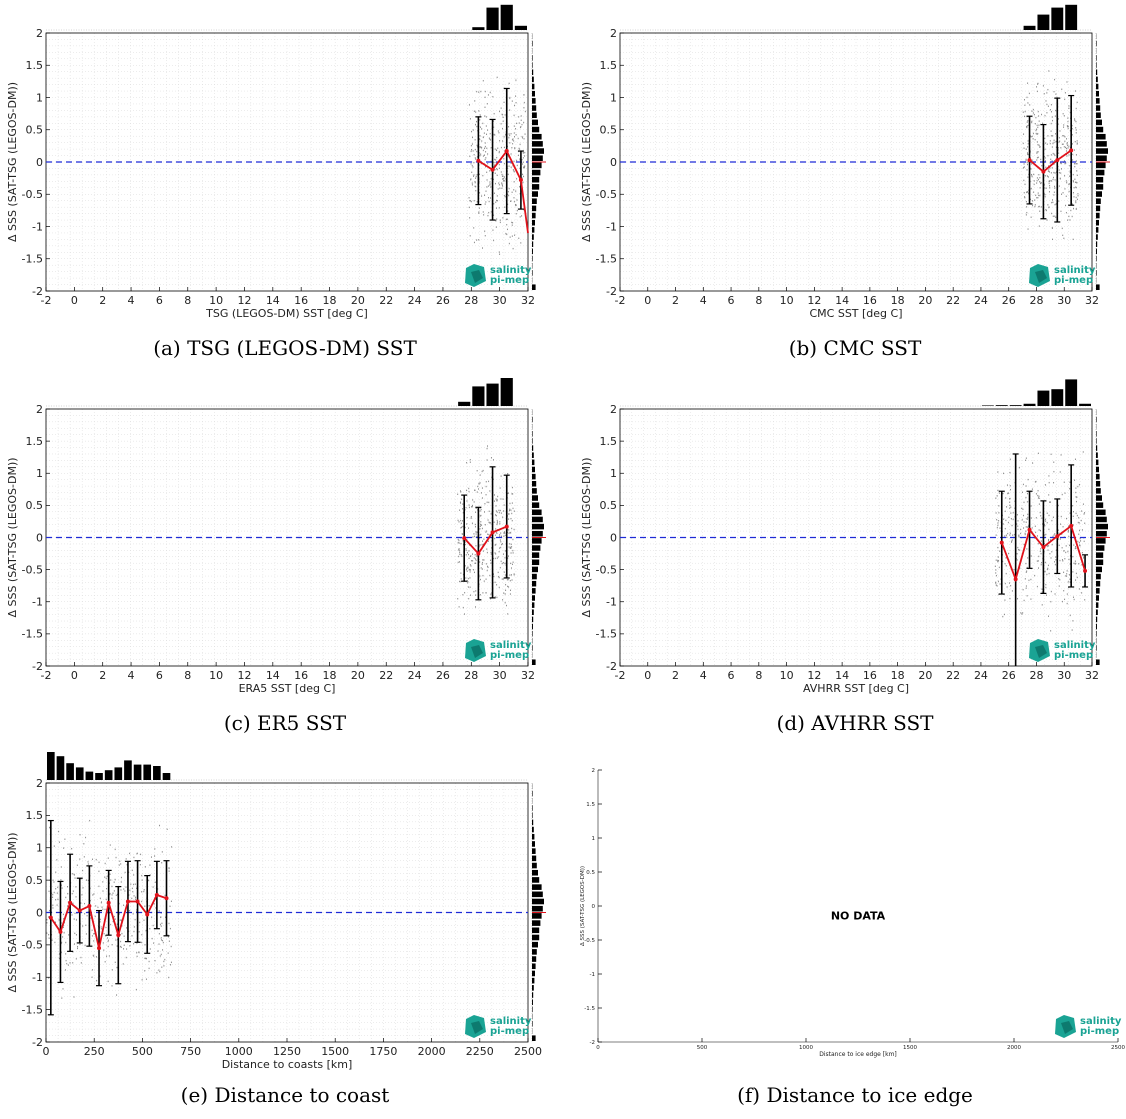 This screenshot has width=1126, height=1119. I want to click on caption-b: (b) CMC SST, so click(855, 348).